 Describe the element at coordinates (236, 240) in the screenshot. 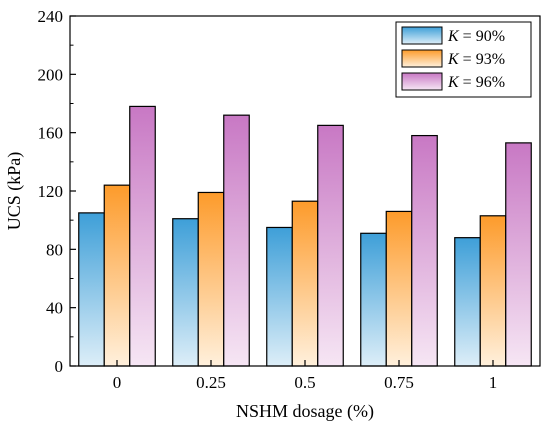

I see `bar-0.25-series-2` at that location.